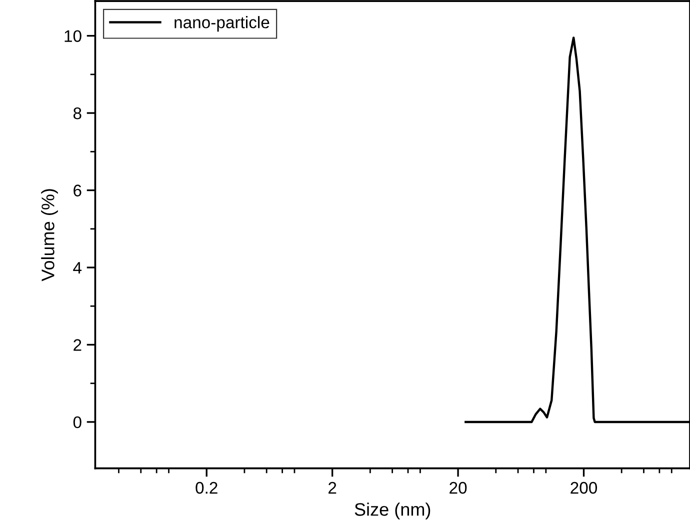 The image size is (690, 525). What do you see at coordinates (584, 488) in the screenshot?
I see `x-tick-label: 200` at bounding box center [584, 488].